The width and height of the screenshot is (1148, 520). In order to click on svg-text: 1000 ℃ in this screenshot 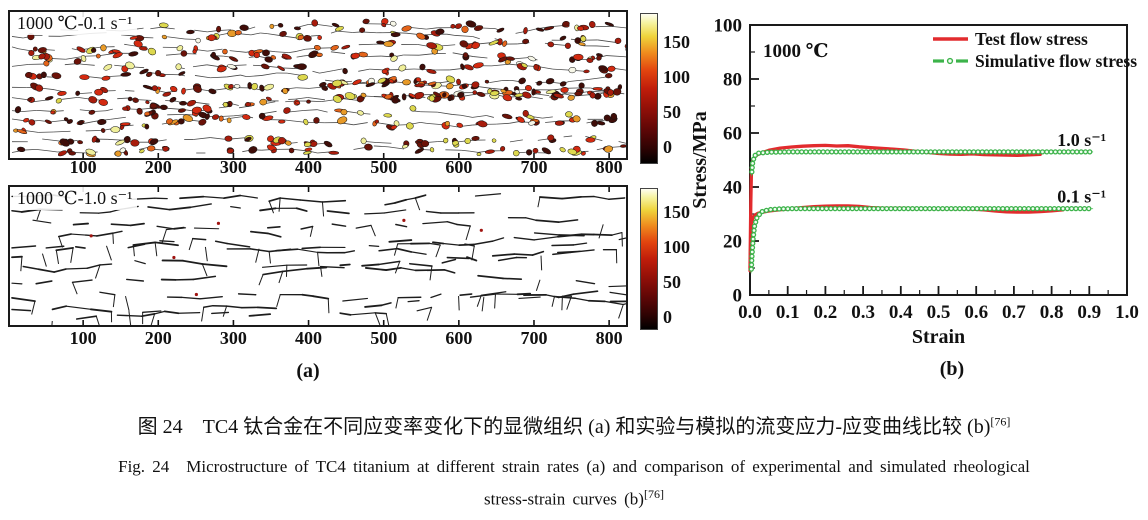, I will do `click(796, 51)`.